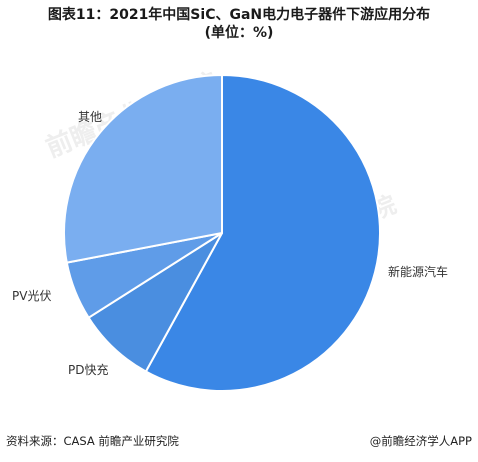  Describe the element at coordinates (239, 33) in the screenshot. I see `chart-title-line-2: (单位：%)` at that location.